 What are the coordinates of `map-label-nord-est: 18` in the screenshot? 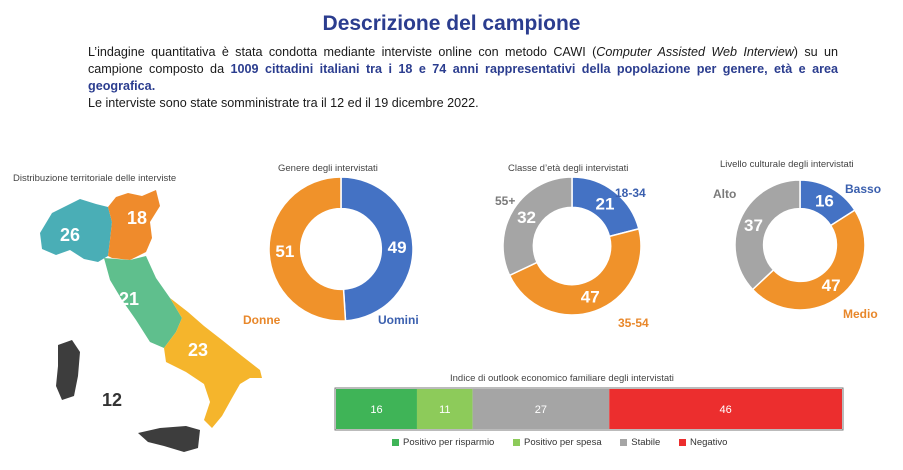 It's located at (137, 218).